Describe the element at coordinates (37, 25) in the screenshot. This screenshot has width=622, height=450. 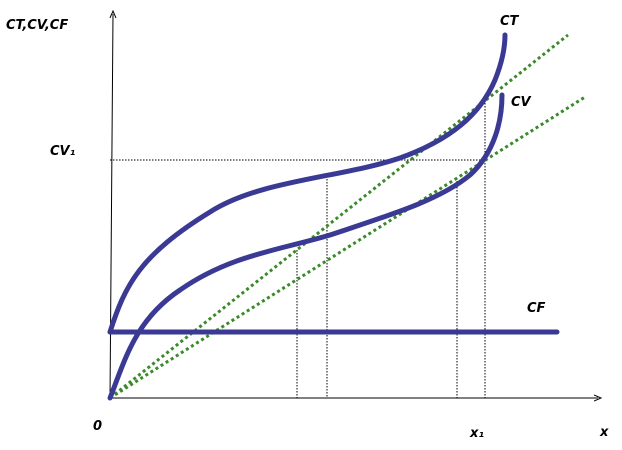
I see `y-label: CT,CV,CF` at that location.